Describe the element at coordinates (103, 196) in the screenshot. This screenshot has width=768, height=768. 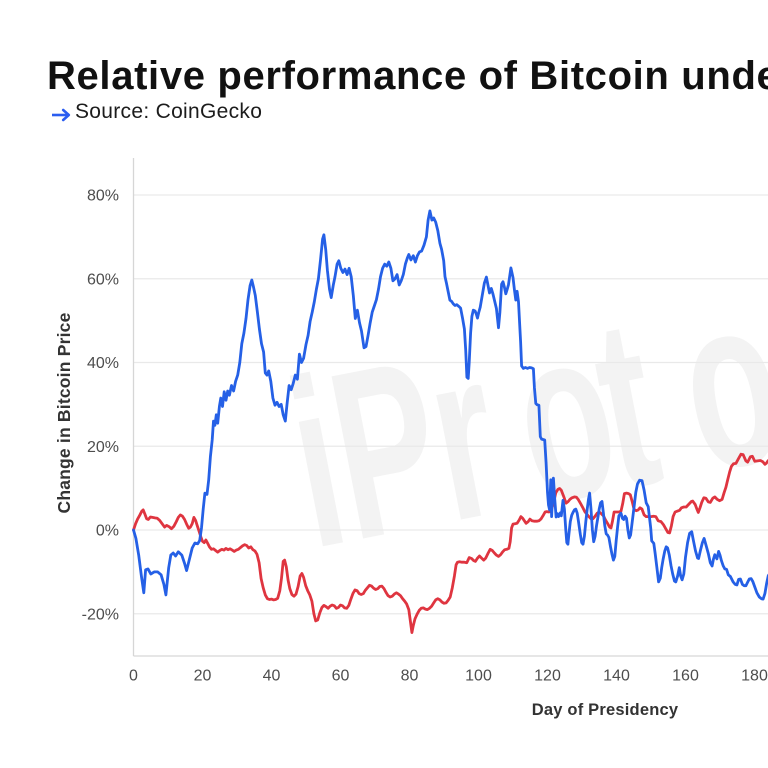
I see `svg-text: 80%` at that location.